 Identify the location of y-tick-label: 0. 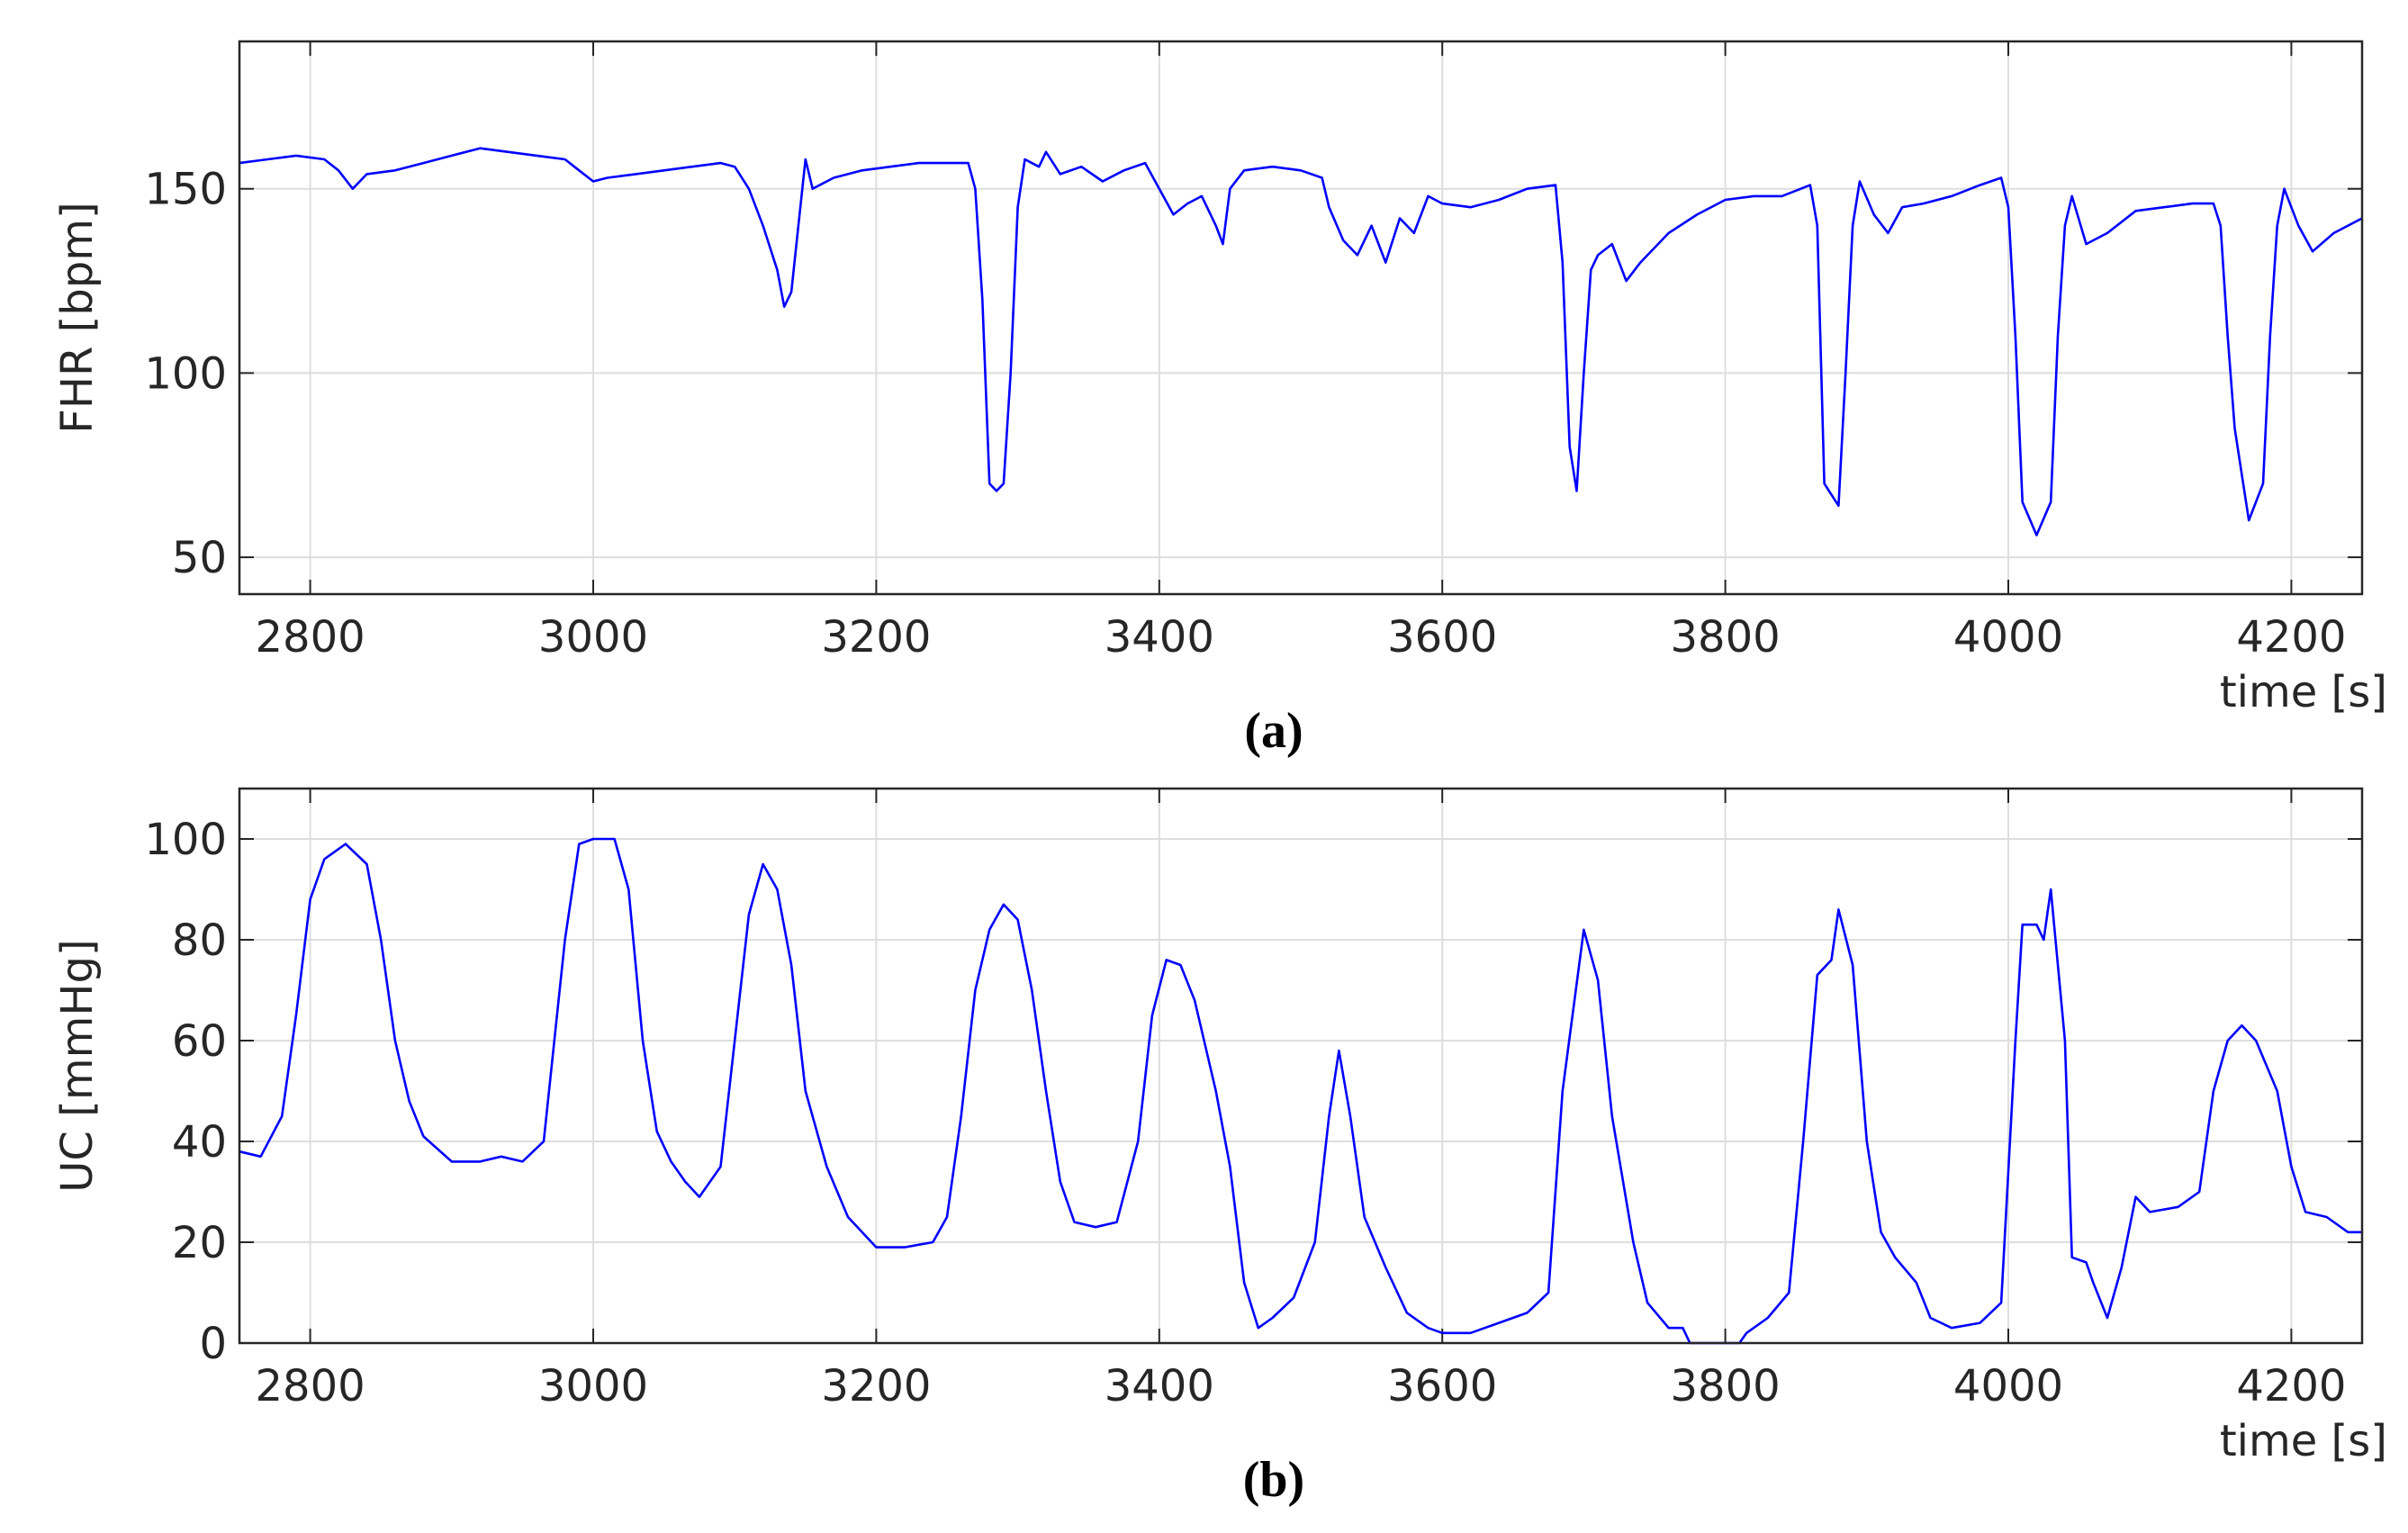
(213, 1344).